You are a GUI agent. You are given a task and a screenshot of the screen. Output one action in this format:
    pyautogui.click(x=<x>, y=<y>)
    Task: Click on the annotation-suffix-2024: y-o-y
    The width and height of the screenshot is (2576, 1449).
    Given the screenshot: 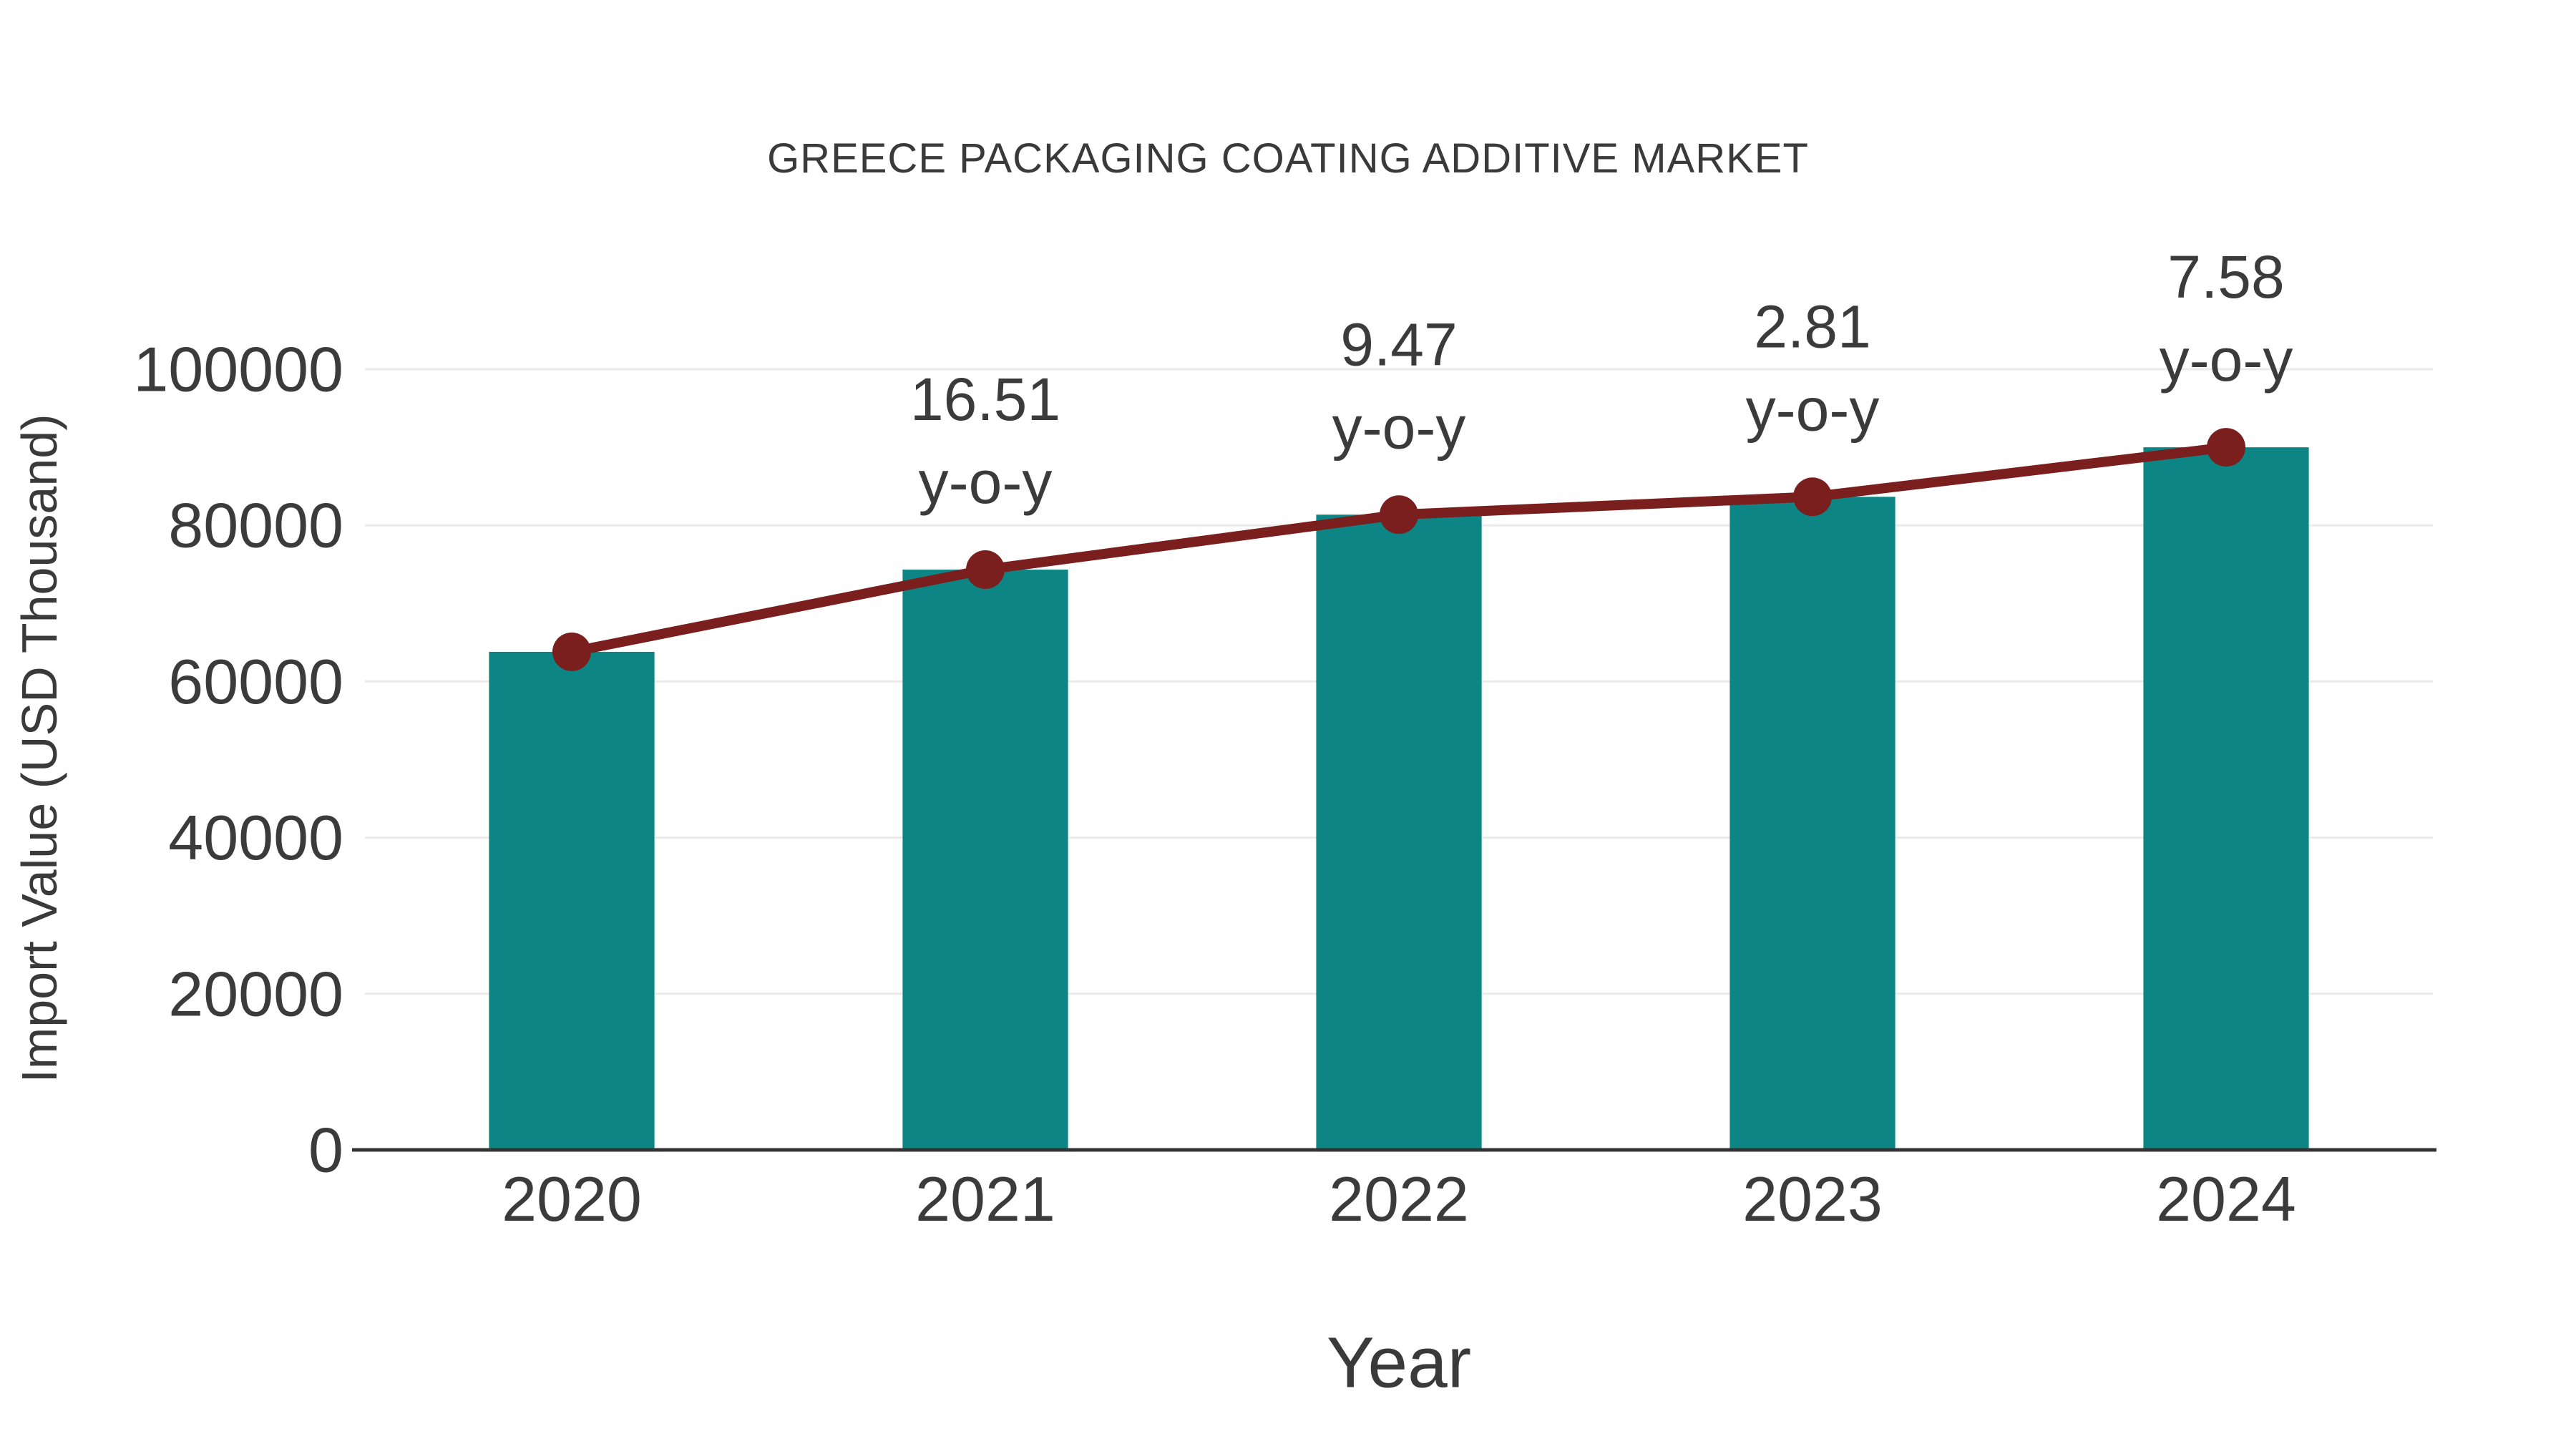 What is the action you would take?
    pyautogui.click(x=2226, y=360)
    